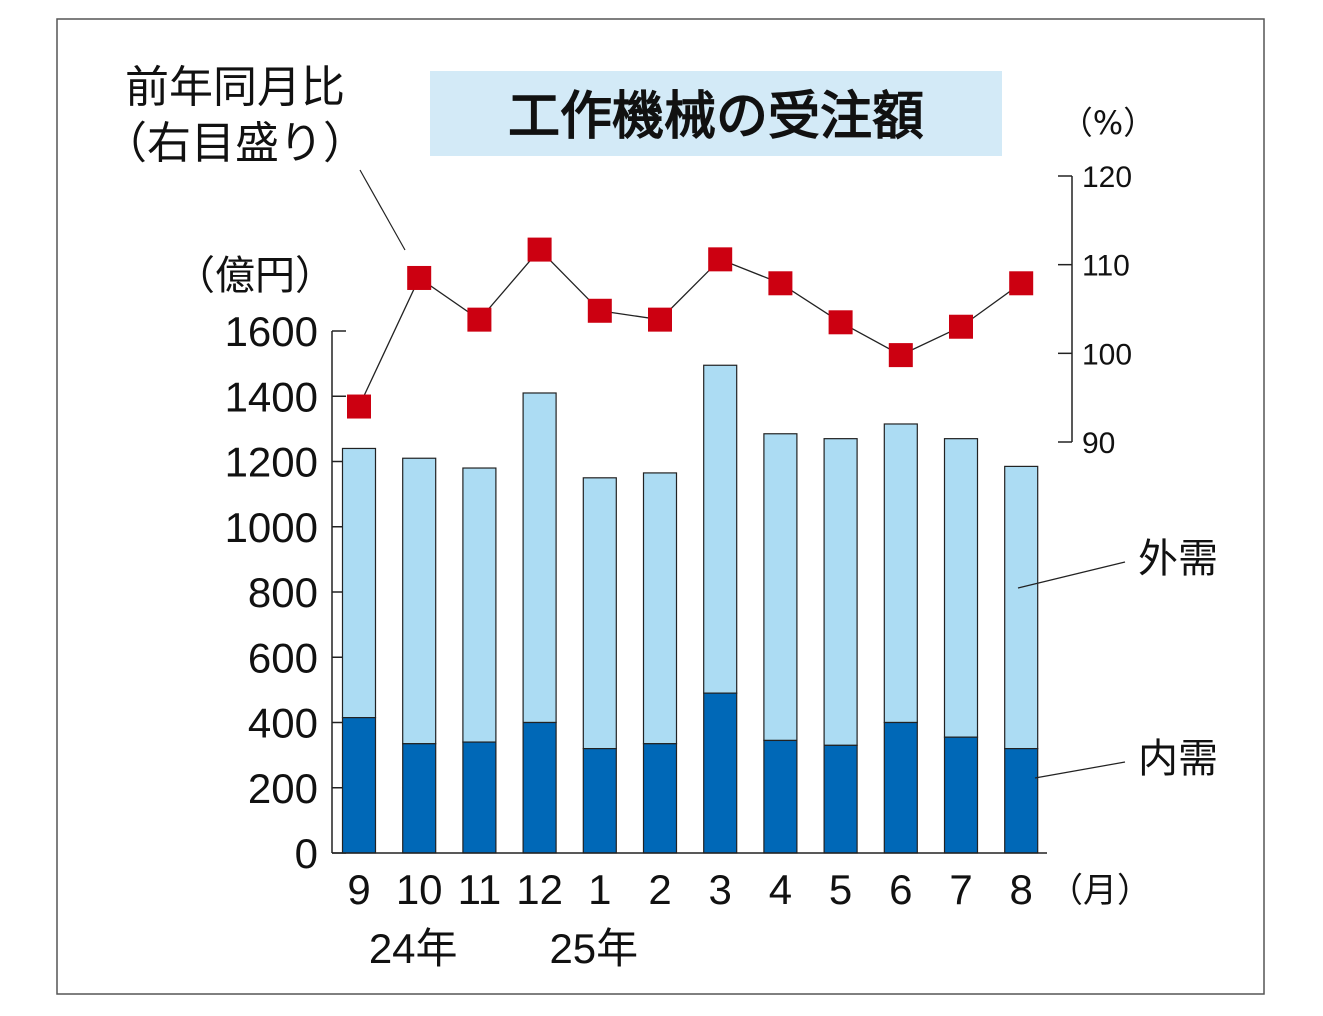  What do you see at coordinates (358, 889) in the screenshot?
I see `x-tick-label: 9` at bounding box center [358, 889].